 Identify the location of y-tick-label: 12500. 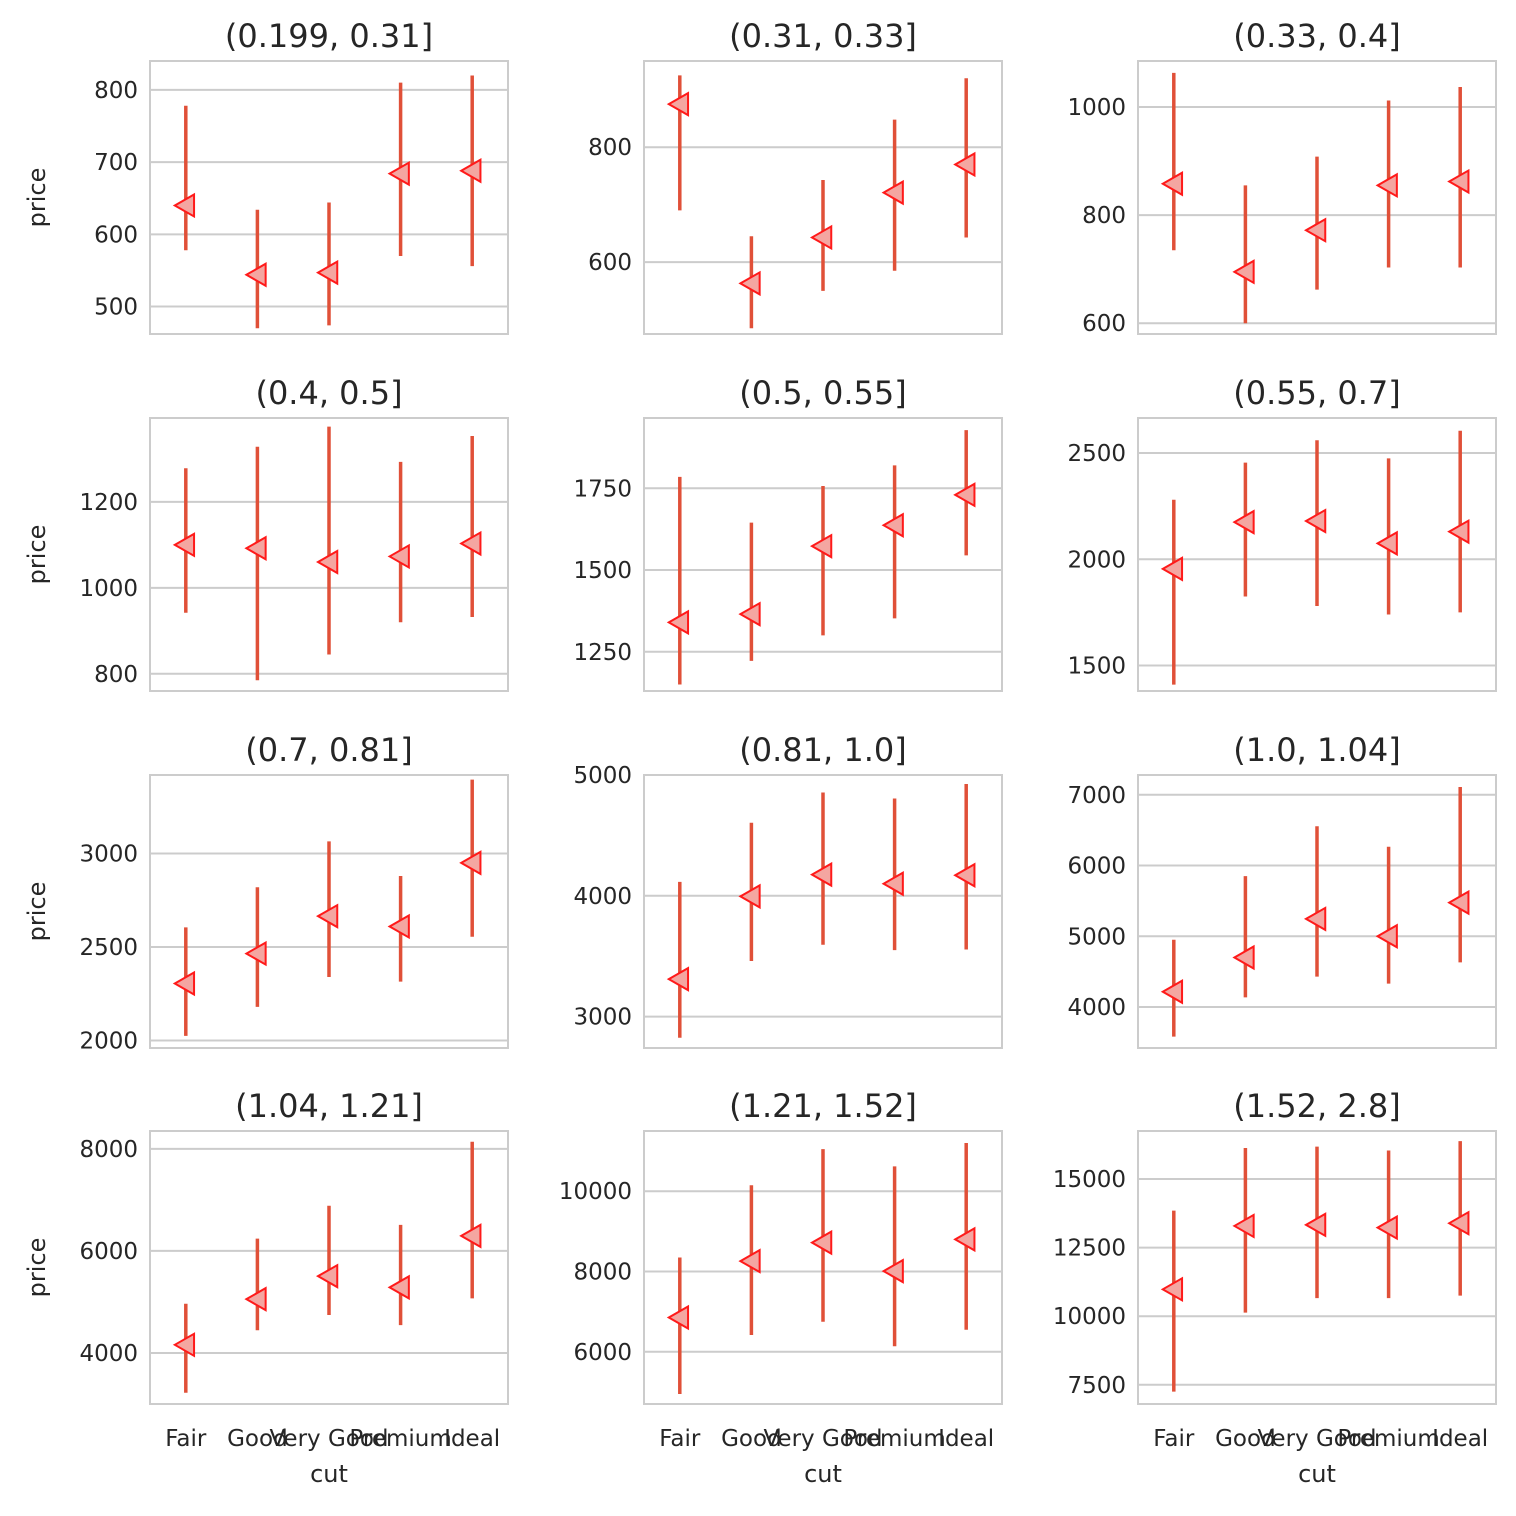
(1089, 1249).